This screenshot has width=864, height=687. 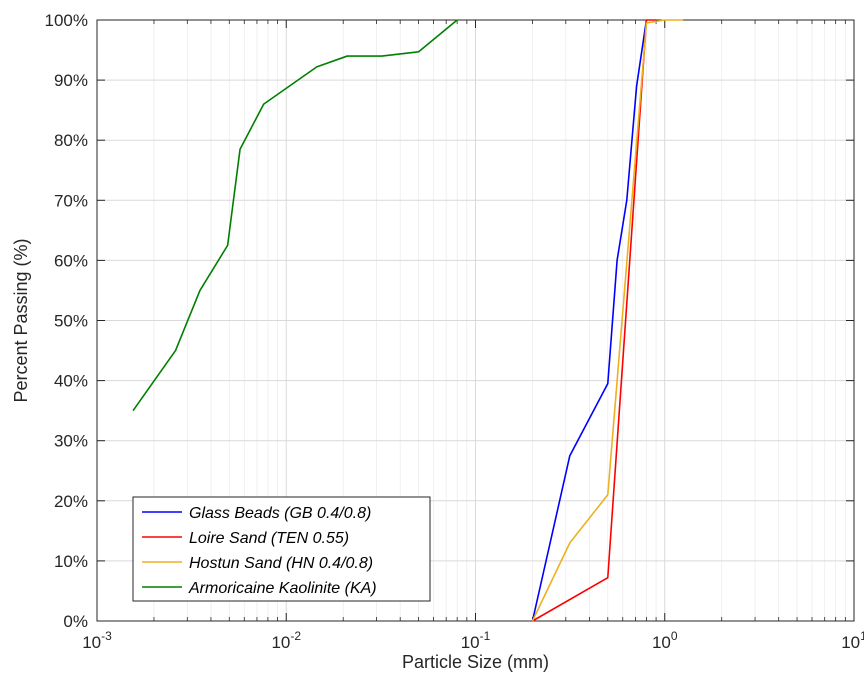 I want to click on y-tick-label: 90%, so click(x=71, y=80).